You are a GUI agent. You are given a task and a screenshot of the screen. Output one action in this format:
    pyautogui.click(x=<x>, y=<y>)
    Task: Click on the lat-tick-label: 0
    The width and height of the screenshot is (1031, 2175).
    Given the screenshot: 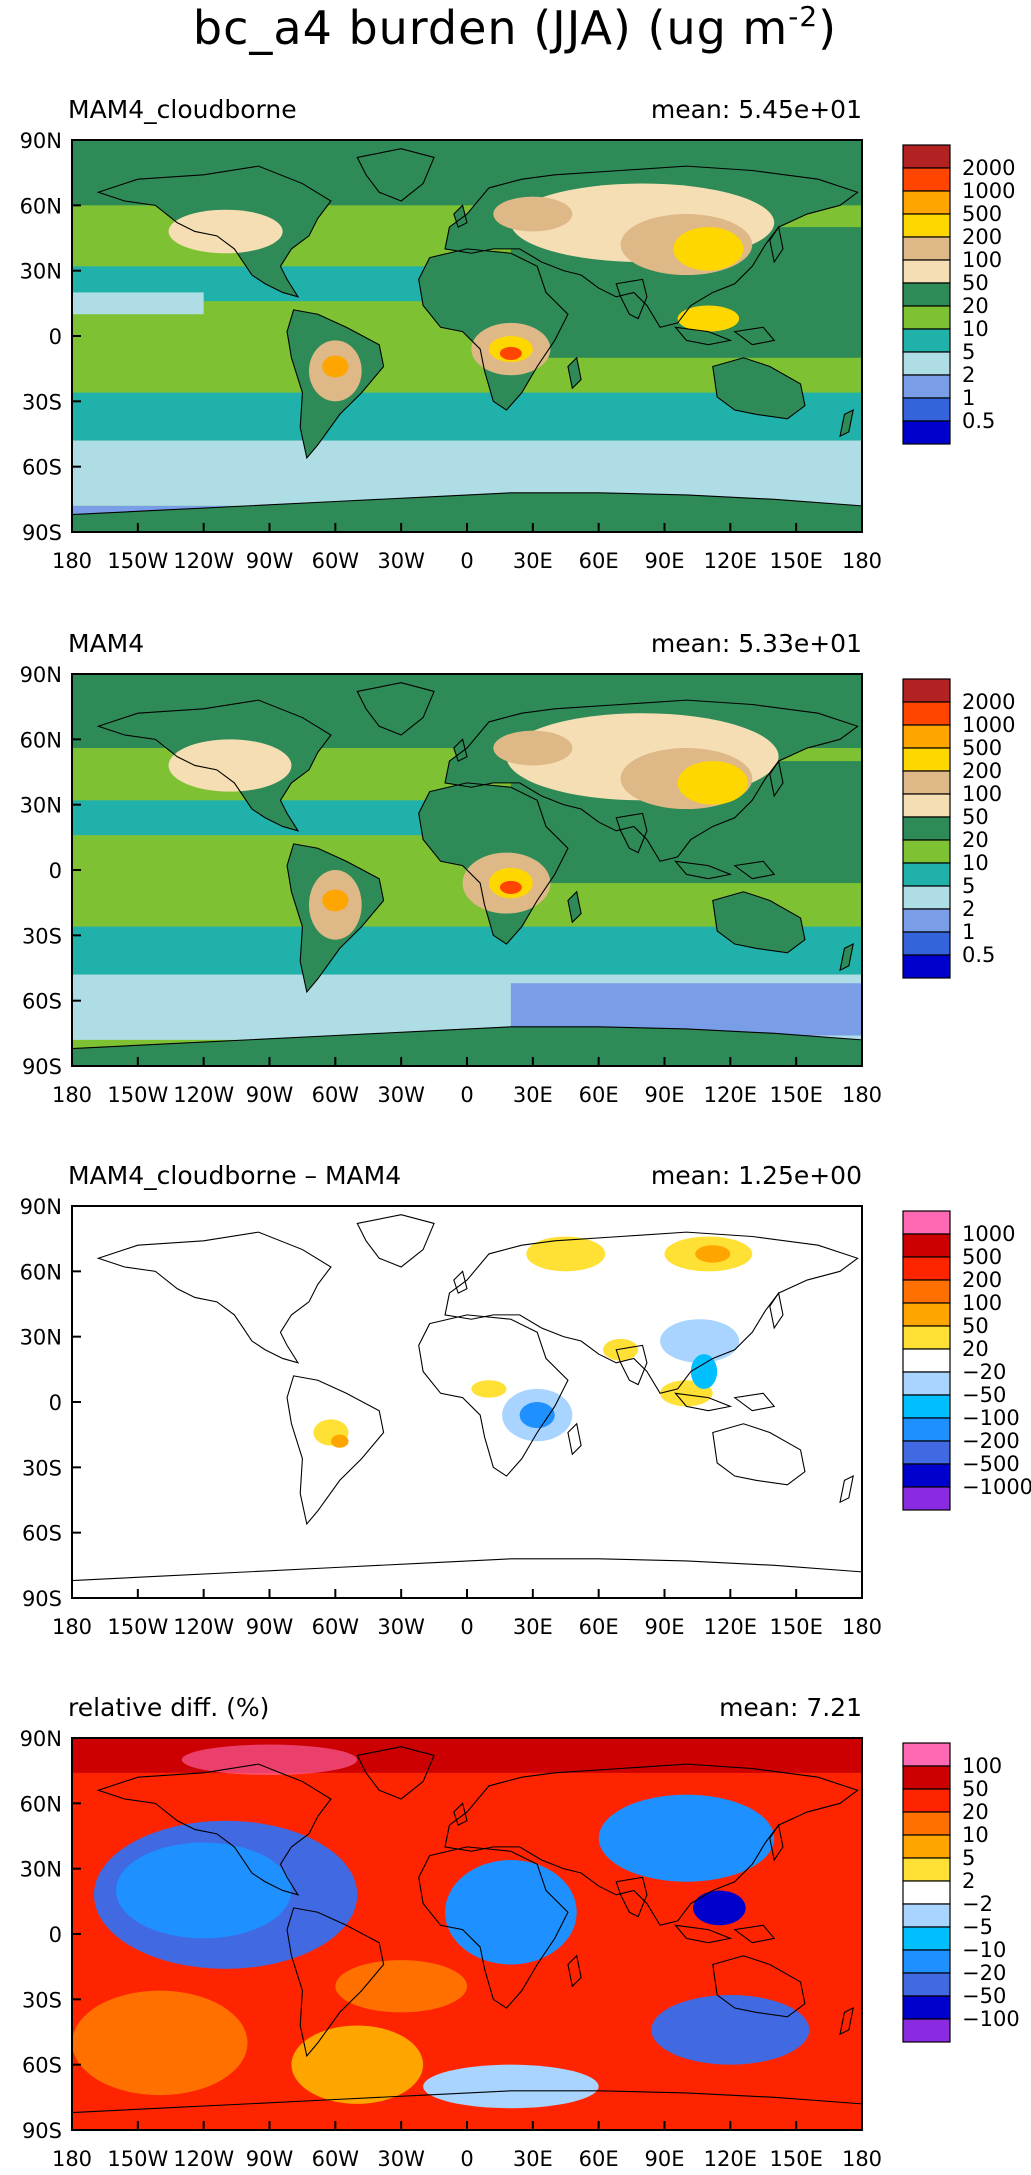 What is the action you would take?
    pyautogui.click(x=55, y=1403)
    